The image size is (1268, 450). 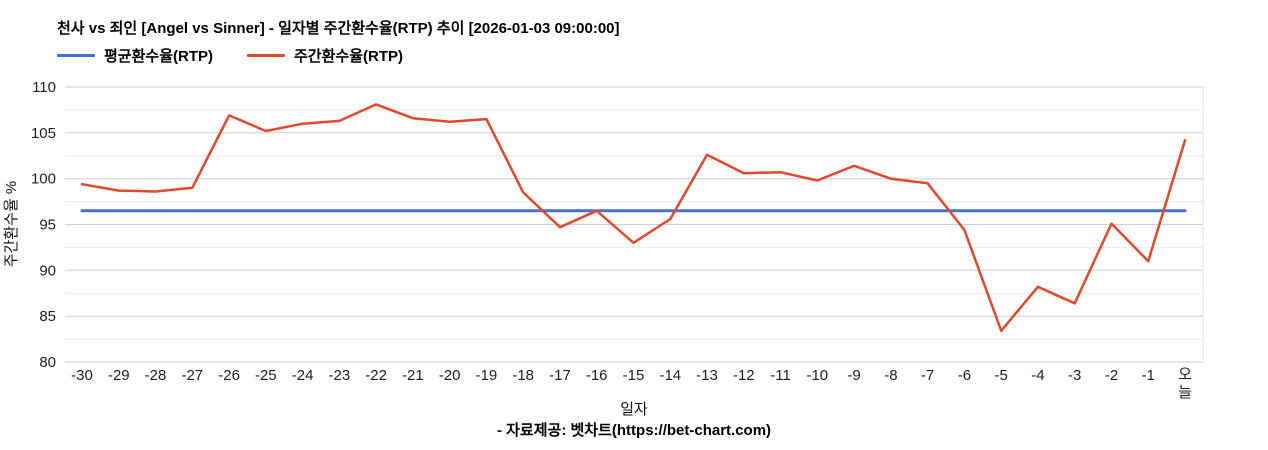 I want to click on x-tick-label: -1, so click(x=1148, y=375).